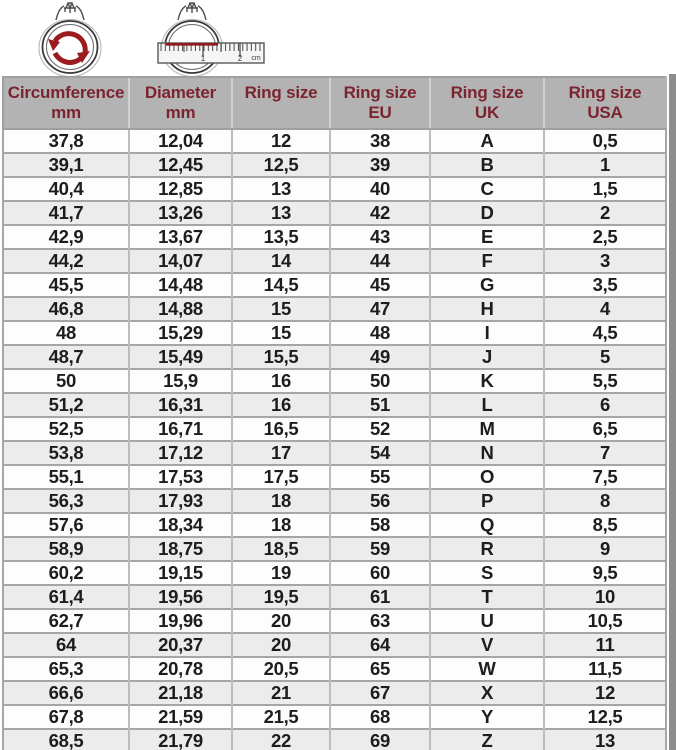  I want to click on table-cell: 20,5, so click(280, 668).